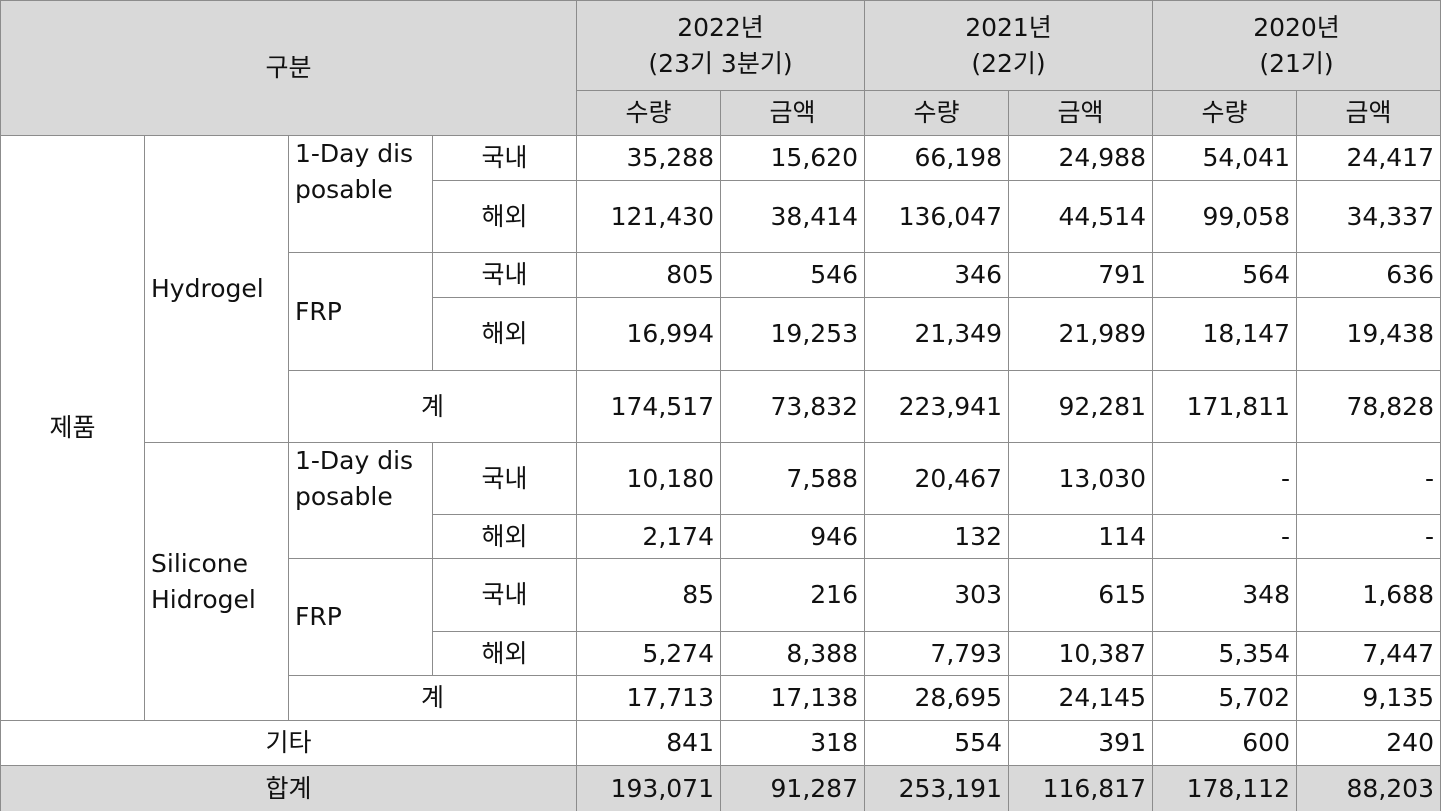 This screenshot has width=1441, height=811. Describe the element at coordinates (1224, 334) in the screenshot. I see `value-cell: 18,147` at that location.